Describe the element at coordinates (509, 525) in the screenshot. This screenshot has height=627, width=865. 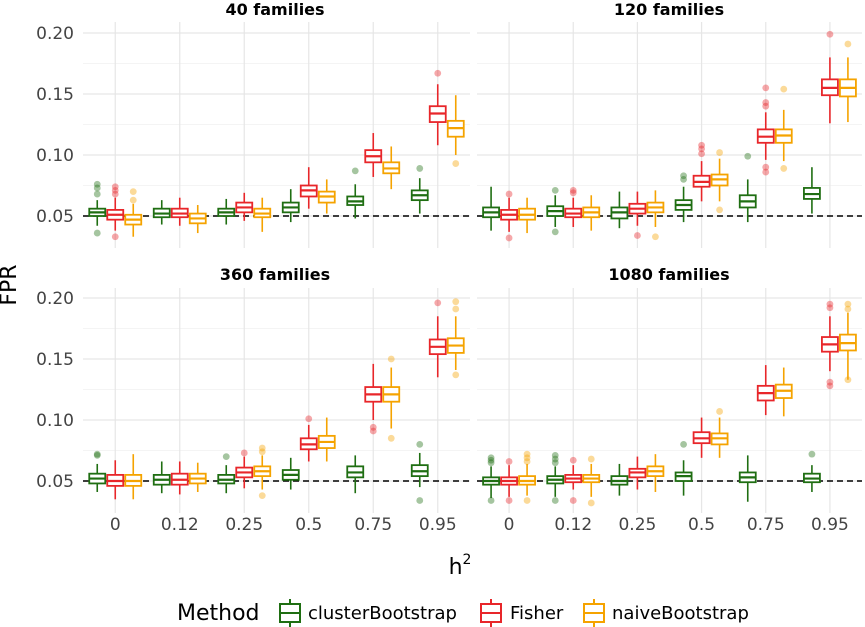
I see `x-tick-label: 0` at that location.